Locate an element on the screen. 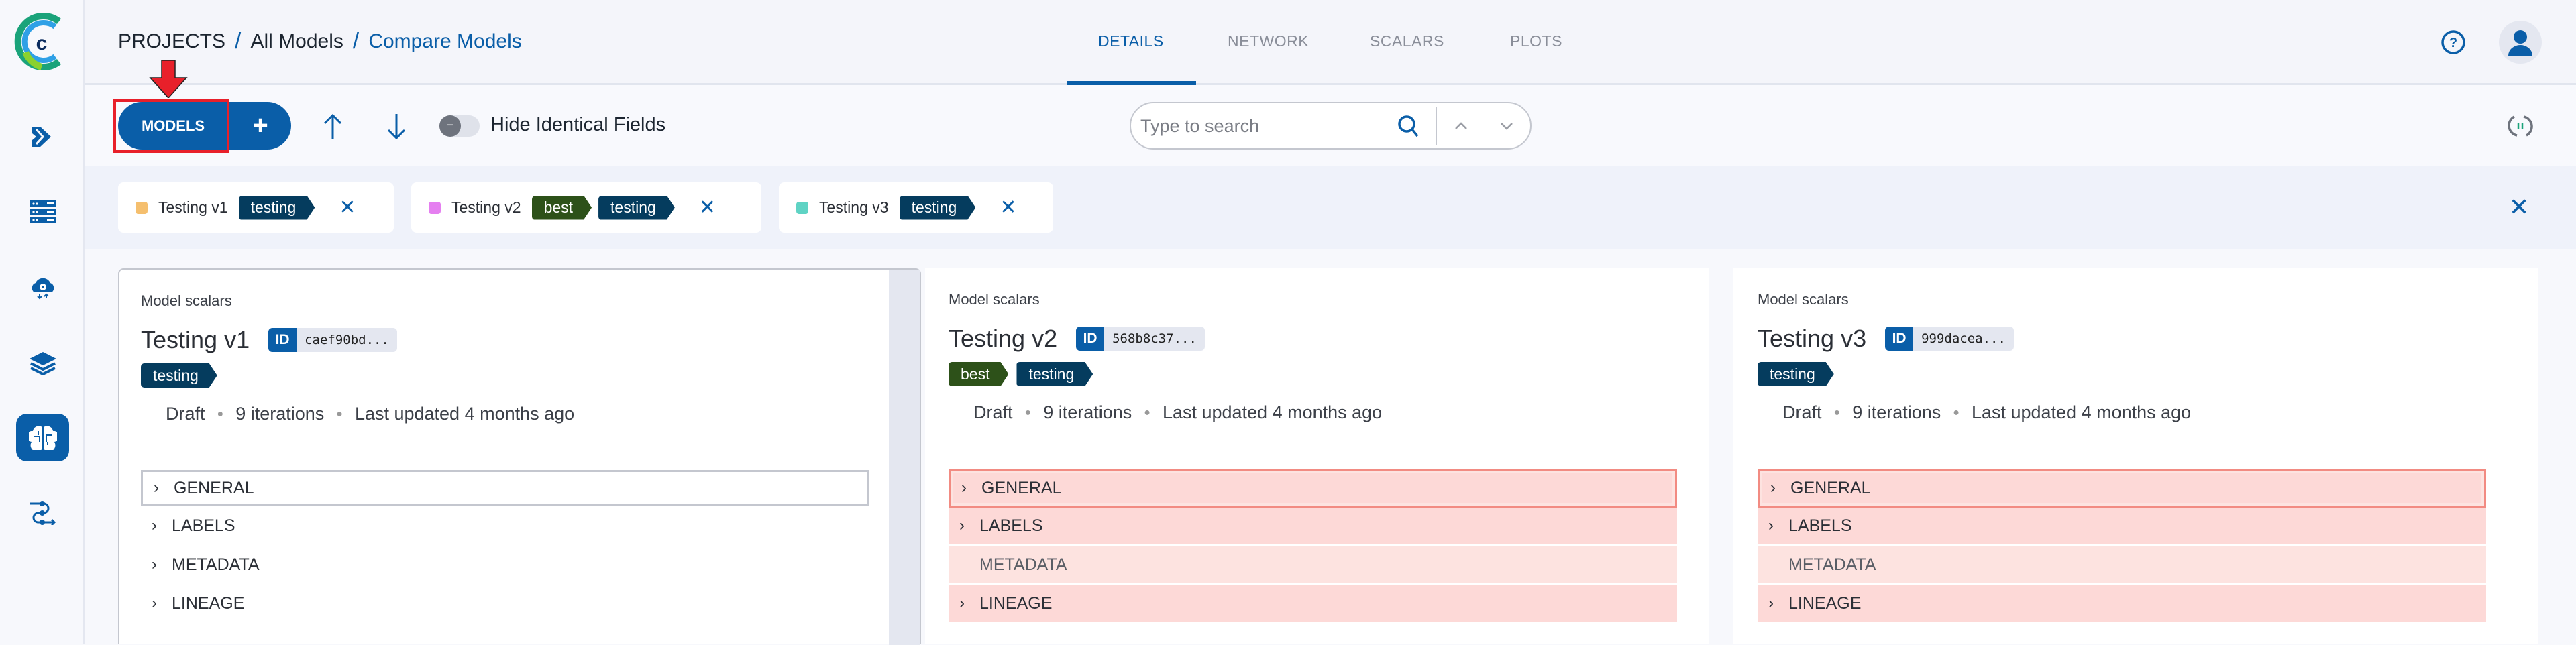 This screenshot has height=645, width=2576. sidebar-item-layers is located at coordinates (42, 363).